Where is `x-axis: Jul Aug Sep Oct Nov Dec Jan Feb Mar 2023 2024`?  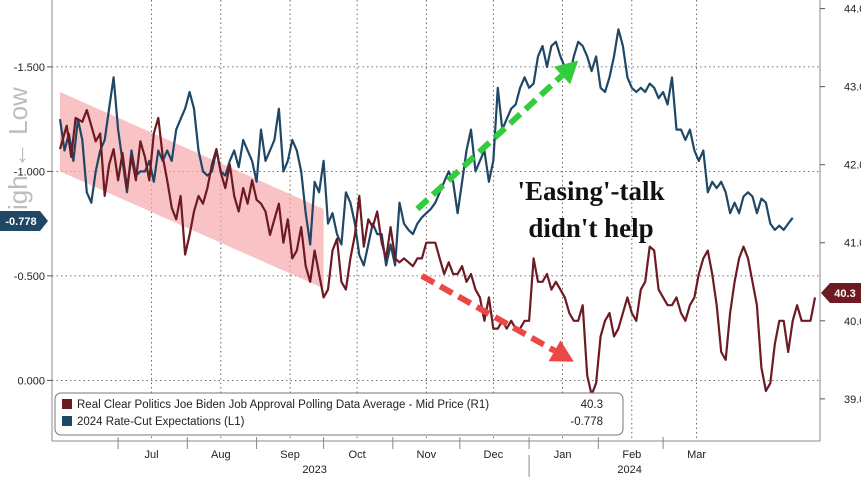
x-axis: Jul Aug Sep Oct Nov Dec Jan Feb Mar 2023 2024 is located at coordinates (426, 462).